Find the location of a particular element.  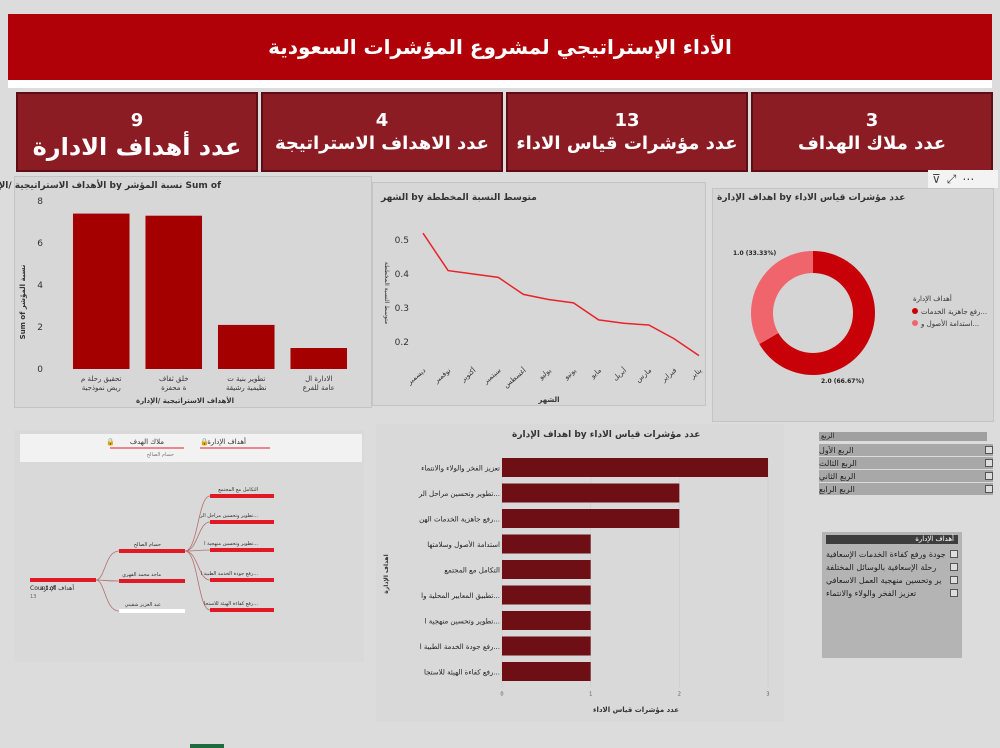

x-tick-label: ة محفزة is located at coordinates (174, 388).